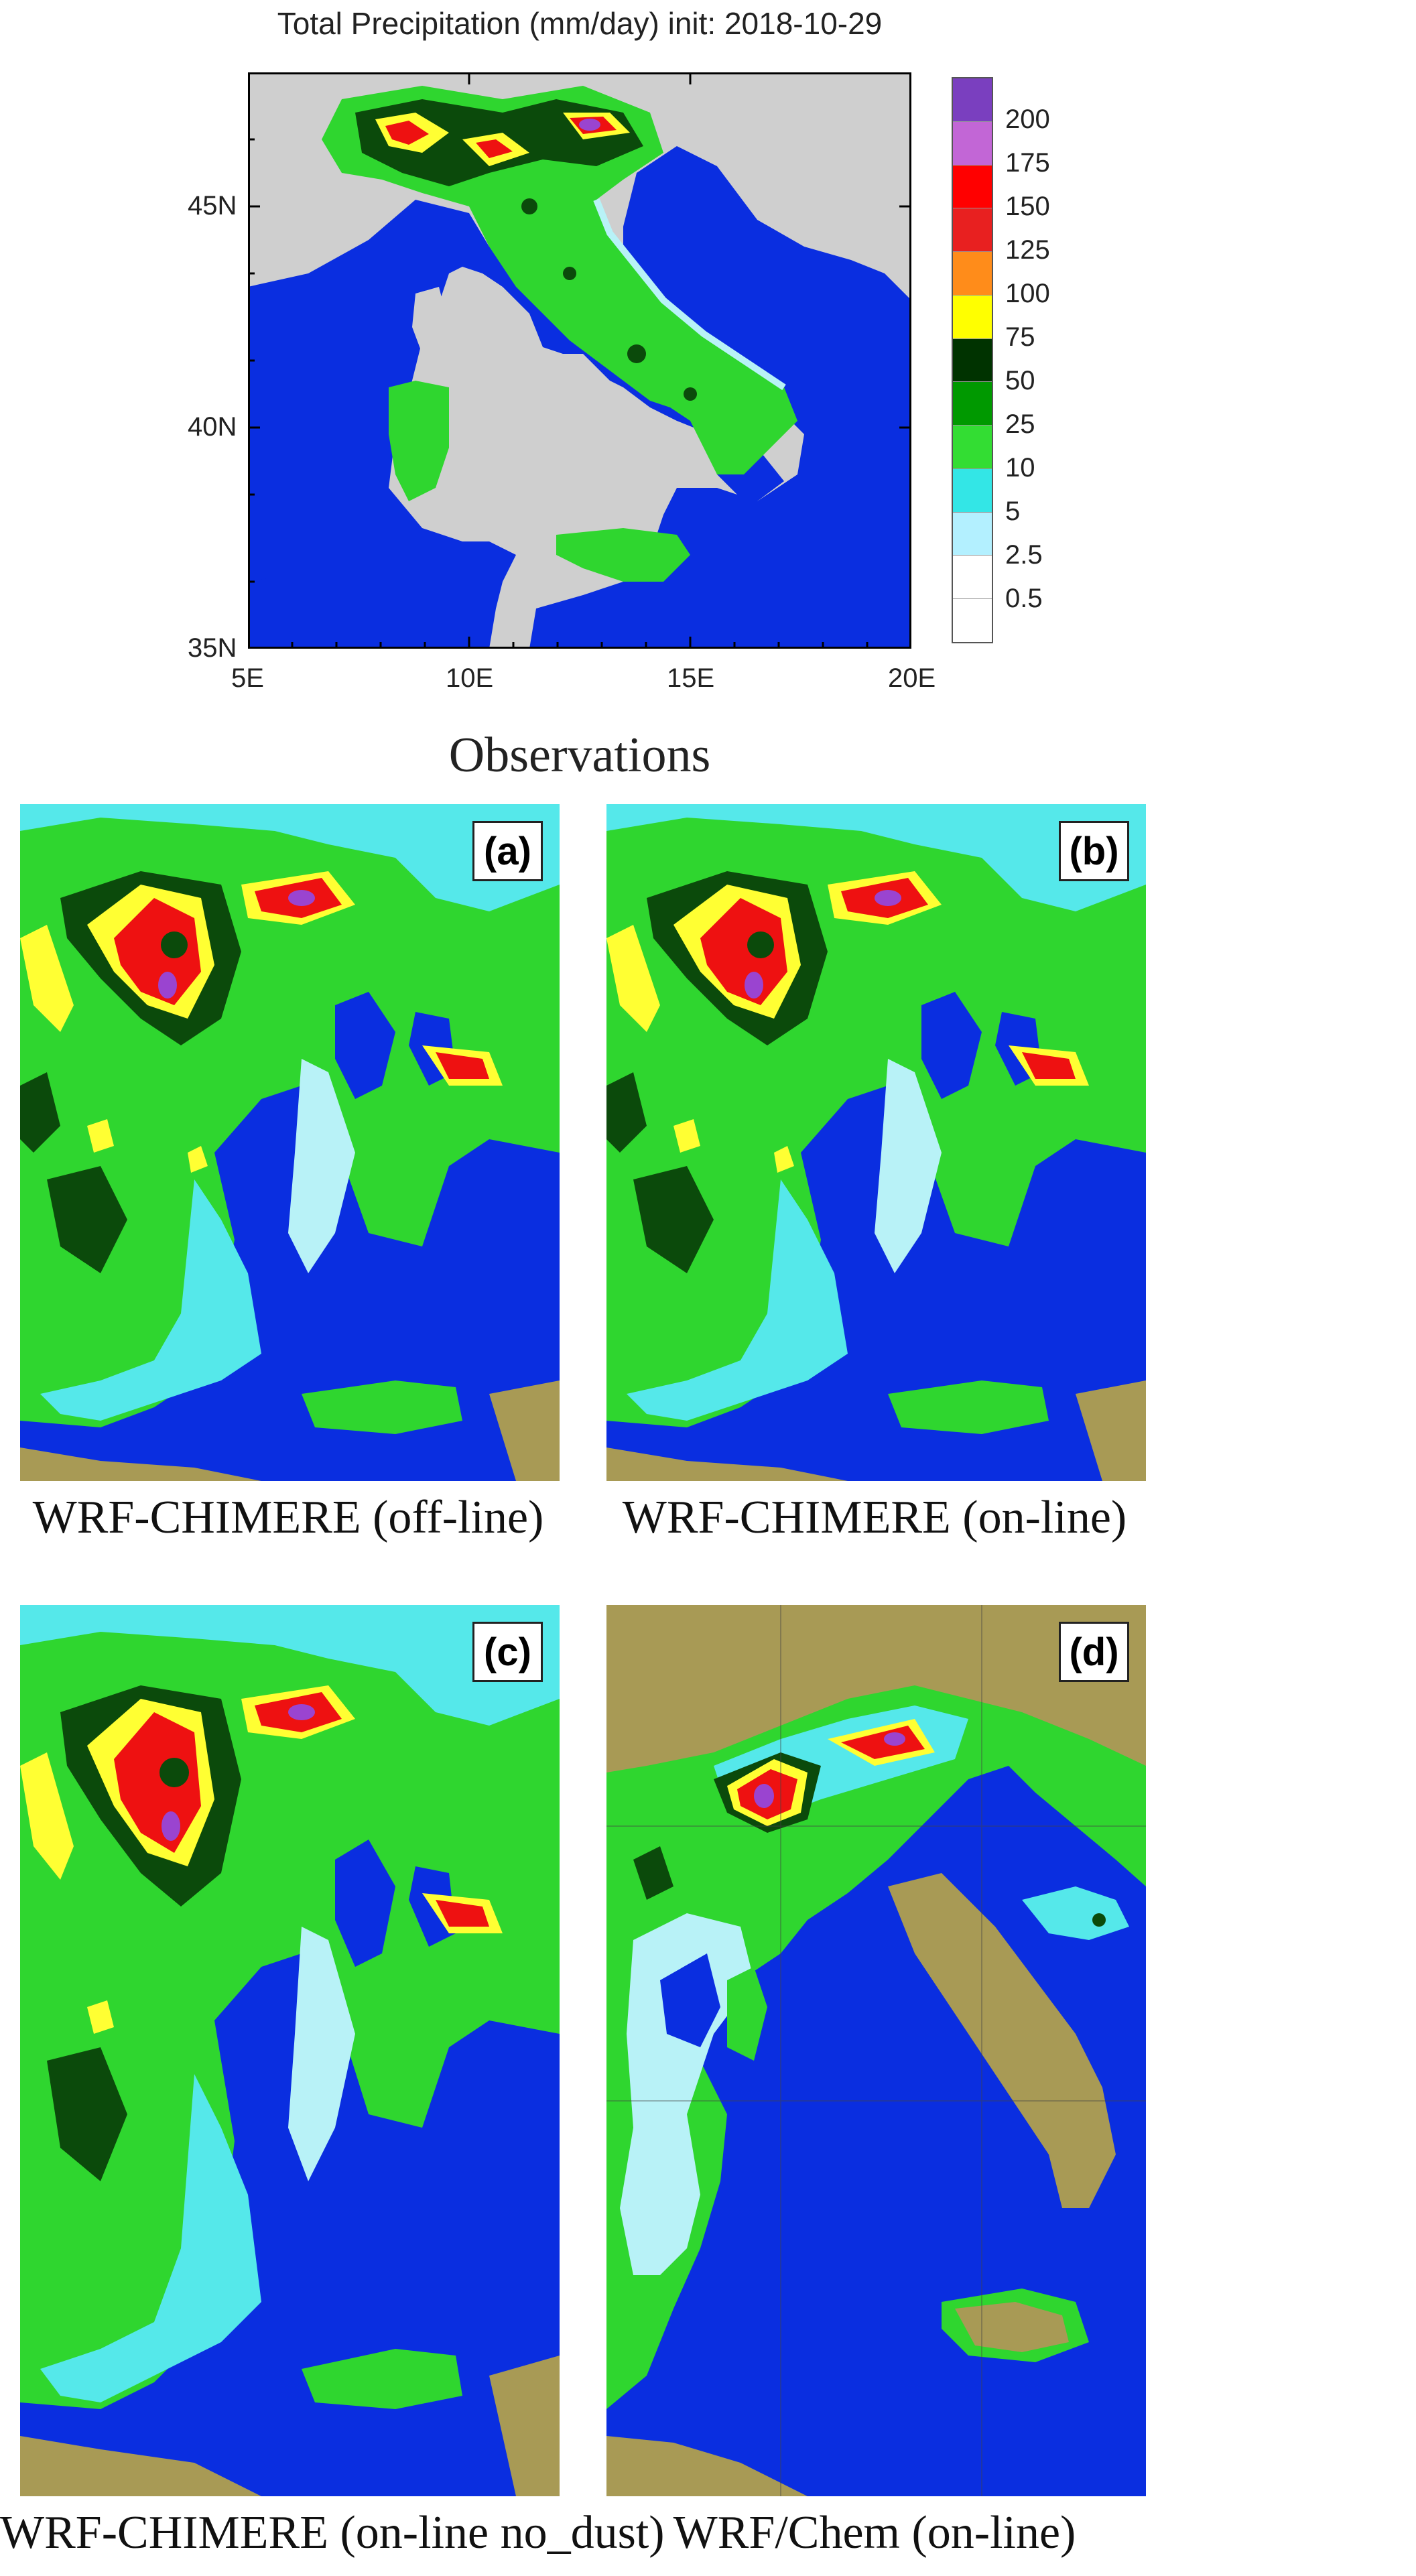  What do you see at coordinates (589, 125) in the screenshot?
I see `alps-purple-core` at bounding box center [589, 125].